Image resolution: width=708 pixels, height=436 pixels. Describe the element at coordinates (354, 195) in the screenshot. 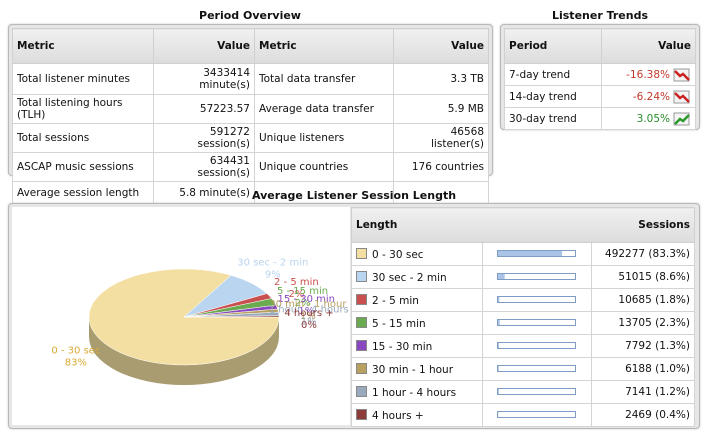

I see `panel-title: Average Listener Session Length` at that location.